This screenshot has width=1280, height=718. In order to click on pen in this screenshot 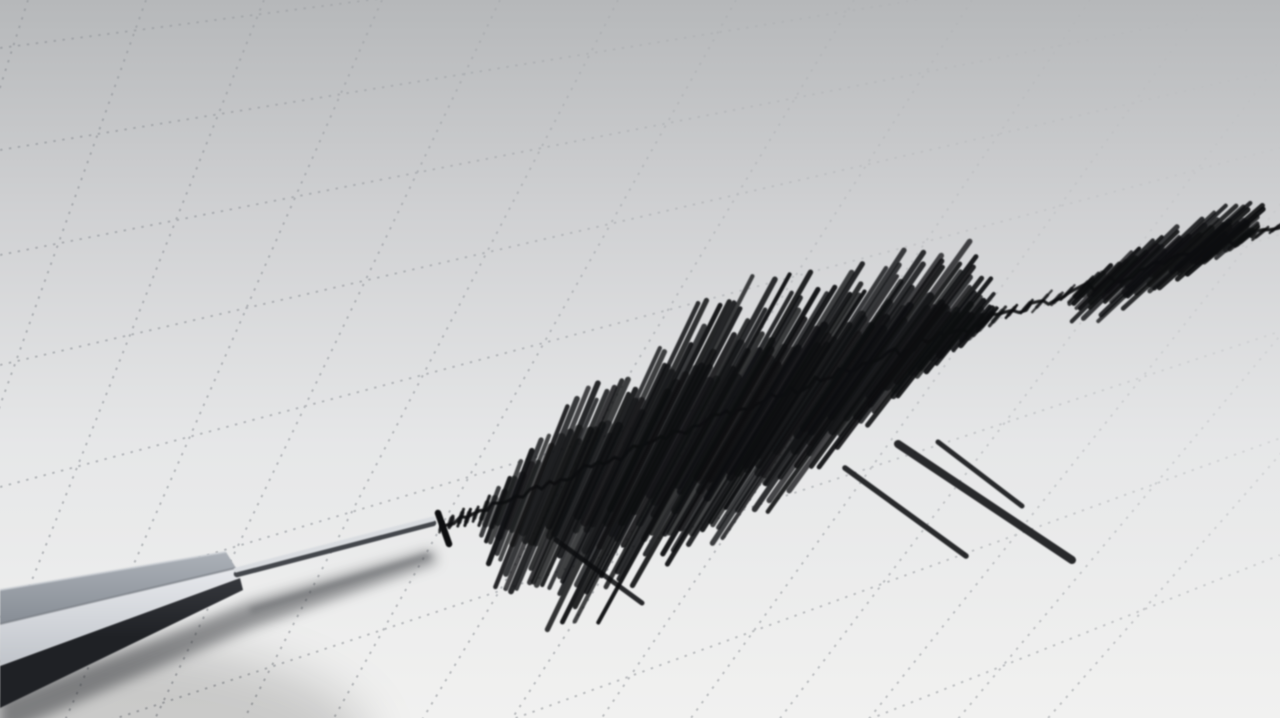, I will do `click(226, 608)`.